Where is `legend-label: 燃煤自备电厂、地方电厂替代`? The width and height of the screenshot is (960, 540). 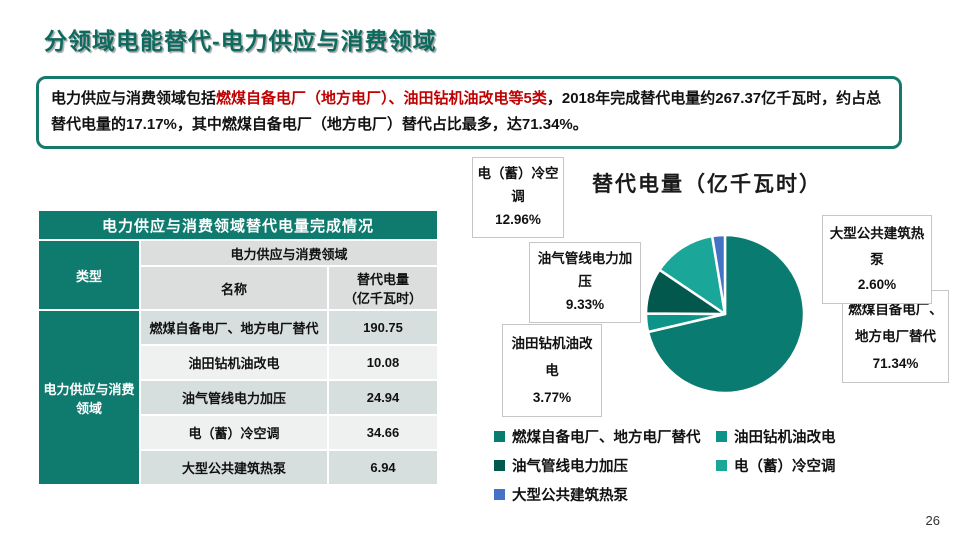 legend-label: 燃煤自备电厂、地方电厂替代 is located at coordinates (606, 438).